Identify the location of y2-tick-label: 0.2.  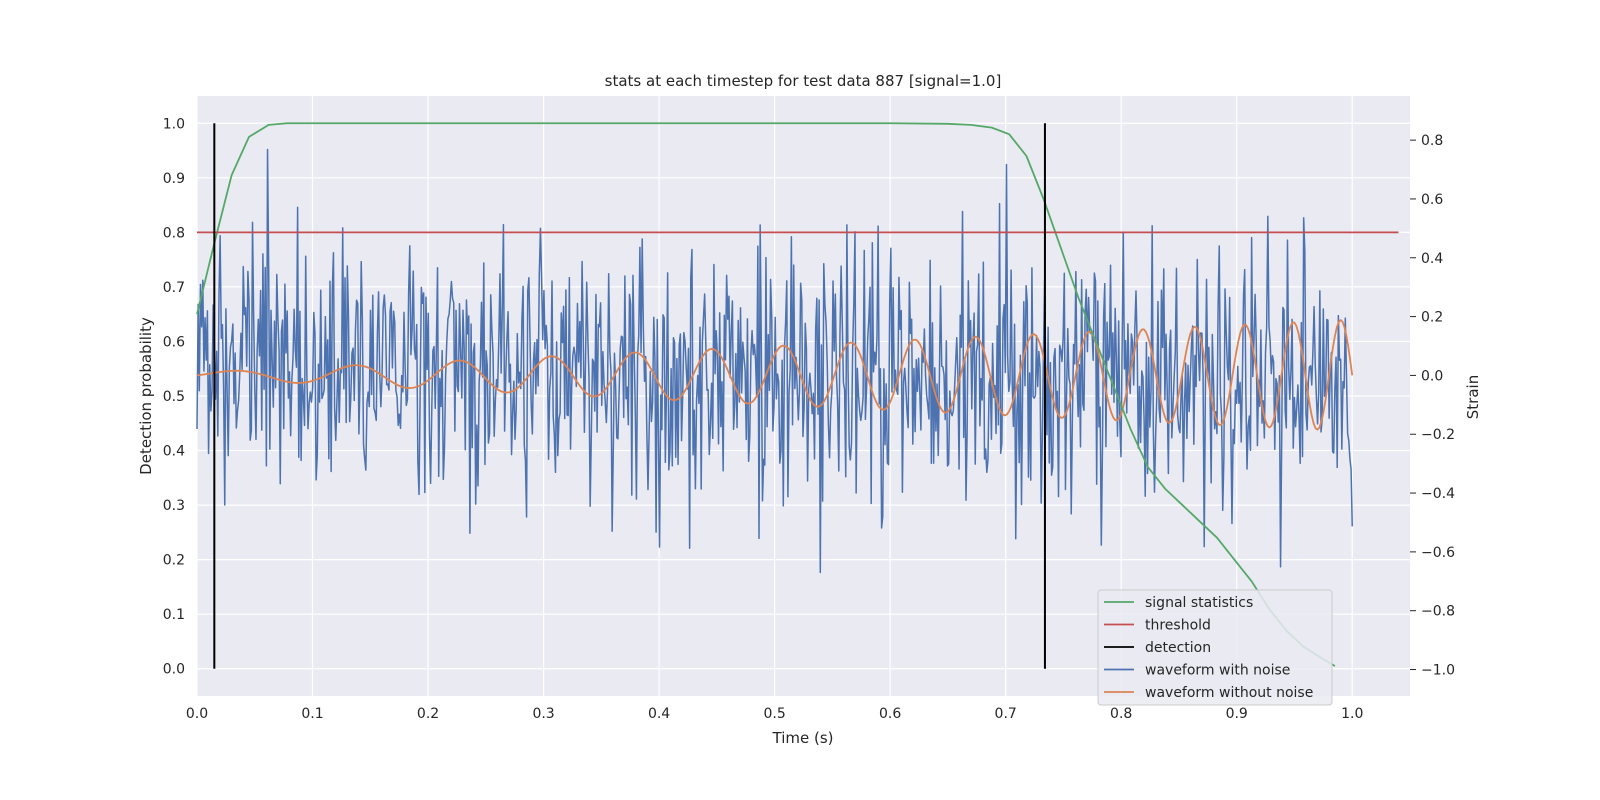
(1432, 318).